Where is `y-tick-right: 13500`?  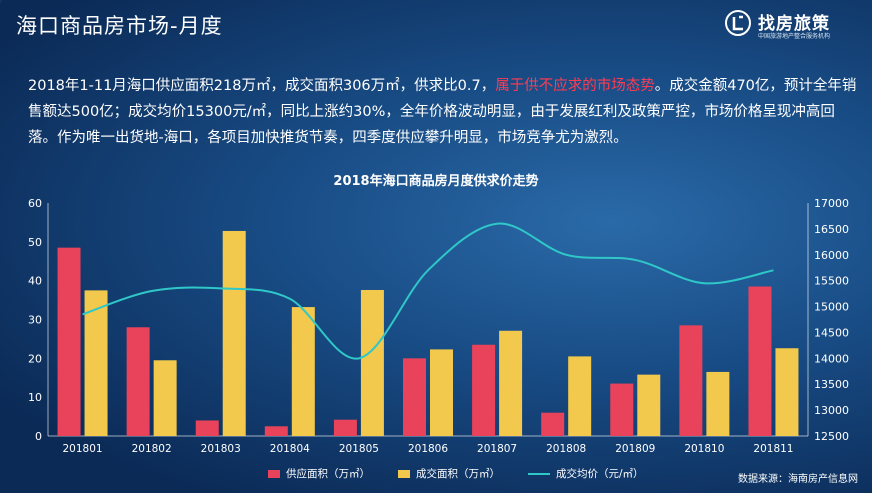 y-tick-right: 13500 is located at coordinates (831, 384).